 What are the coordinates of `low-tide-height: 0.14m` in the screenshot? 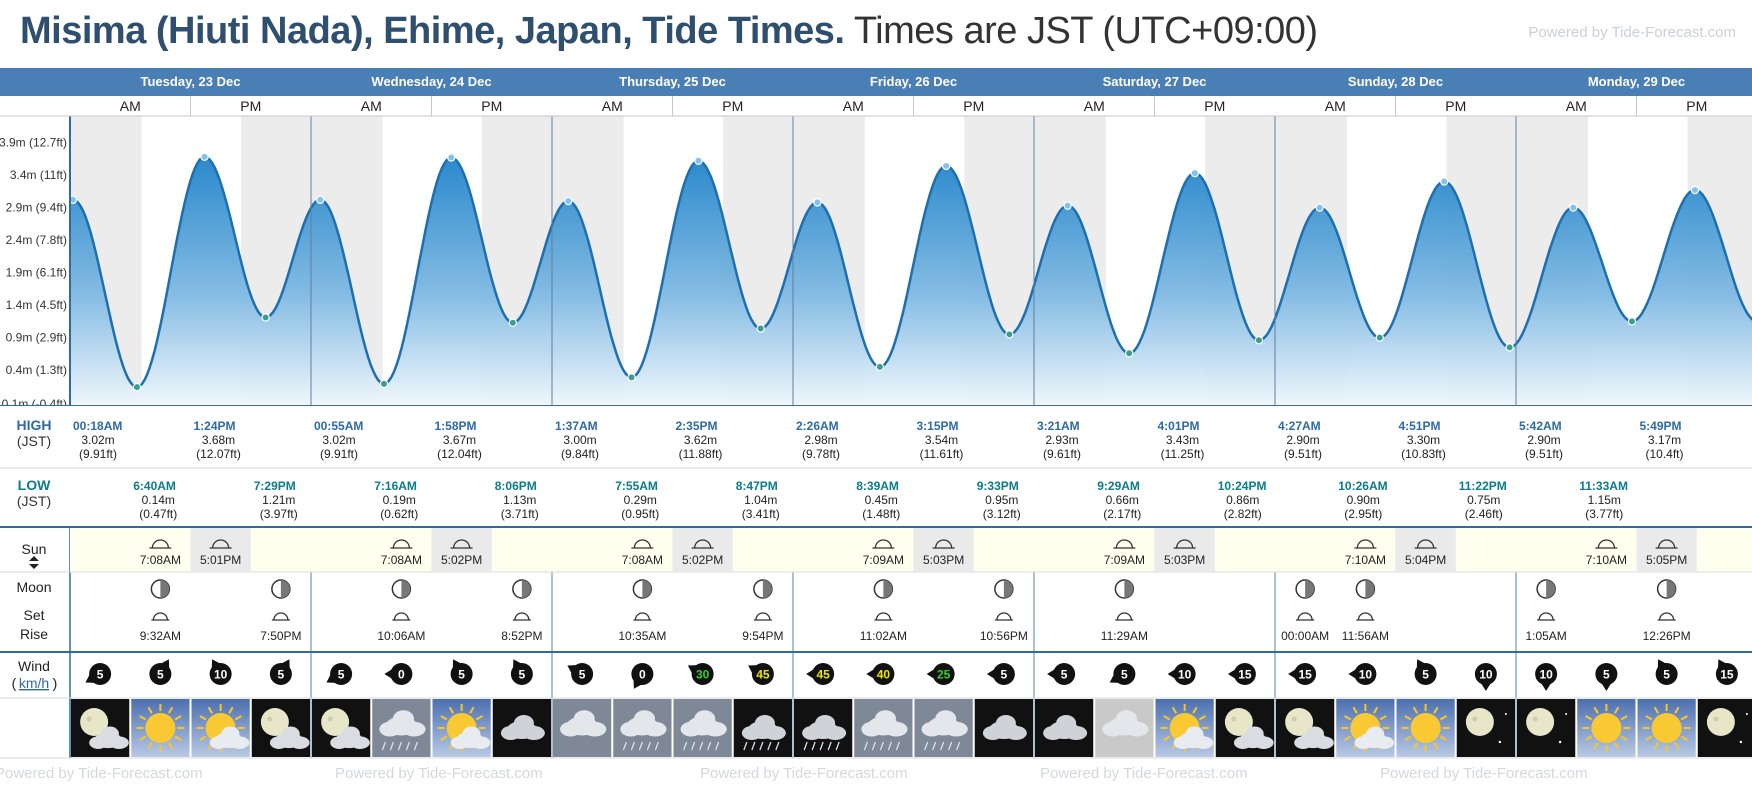 It's located at (158, 500).